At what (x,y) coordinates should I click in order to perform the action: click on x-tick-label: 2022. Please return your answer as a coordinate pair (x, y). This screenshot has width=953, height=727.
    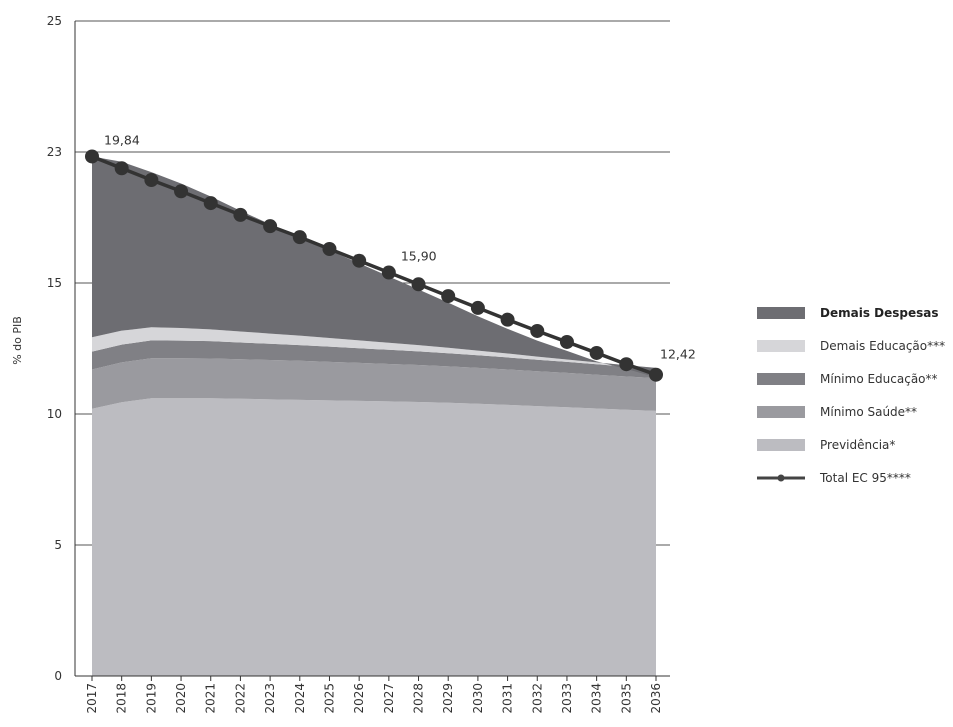
    Looking at the image, I should click on (240, 698).